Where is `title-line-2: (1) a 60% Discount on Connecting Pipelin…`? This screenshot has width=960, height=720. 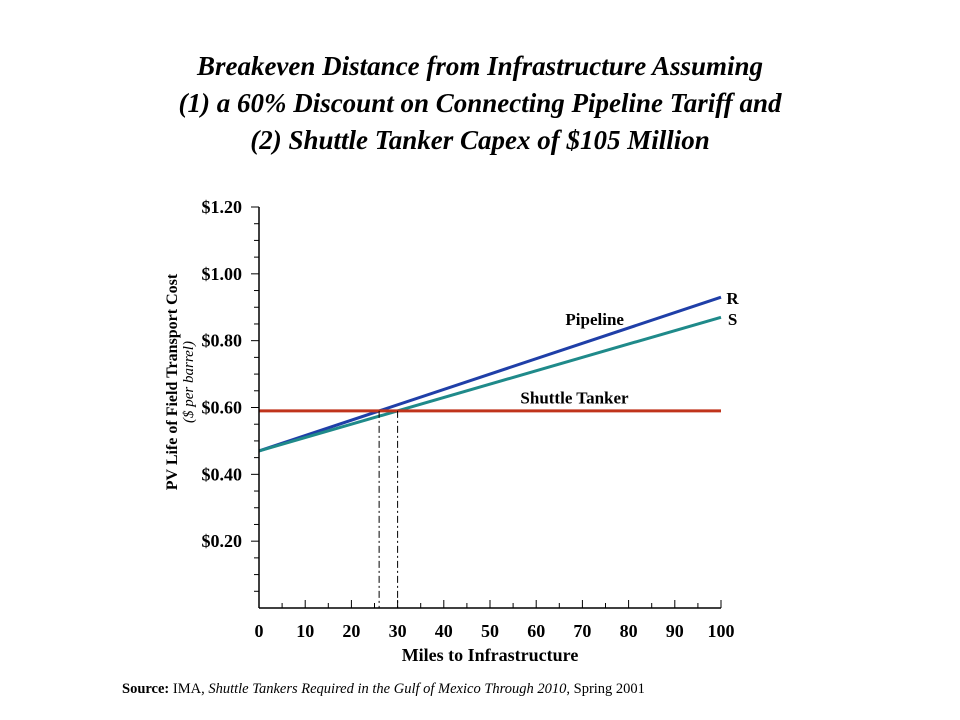
title-line-2: (1) a 60% Discount on Connecting Pipelin… is located at coordinates (480, 103).